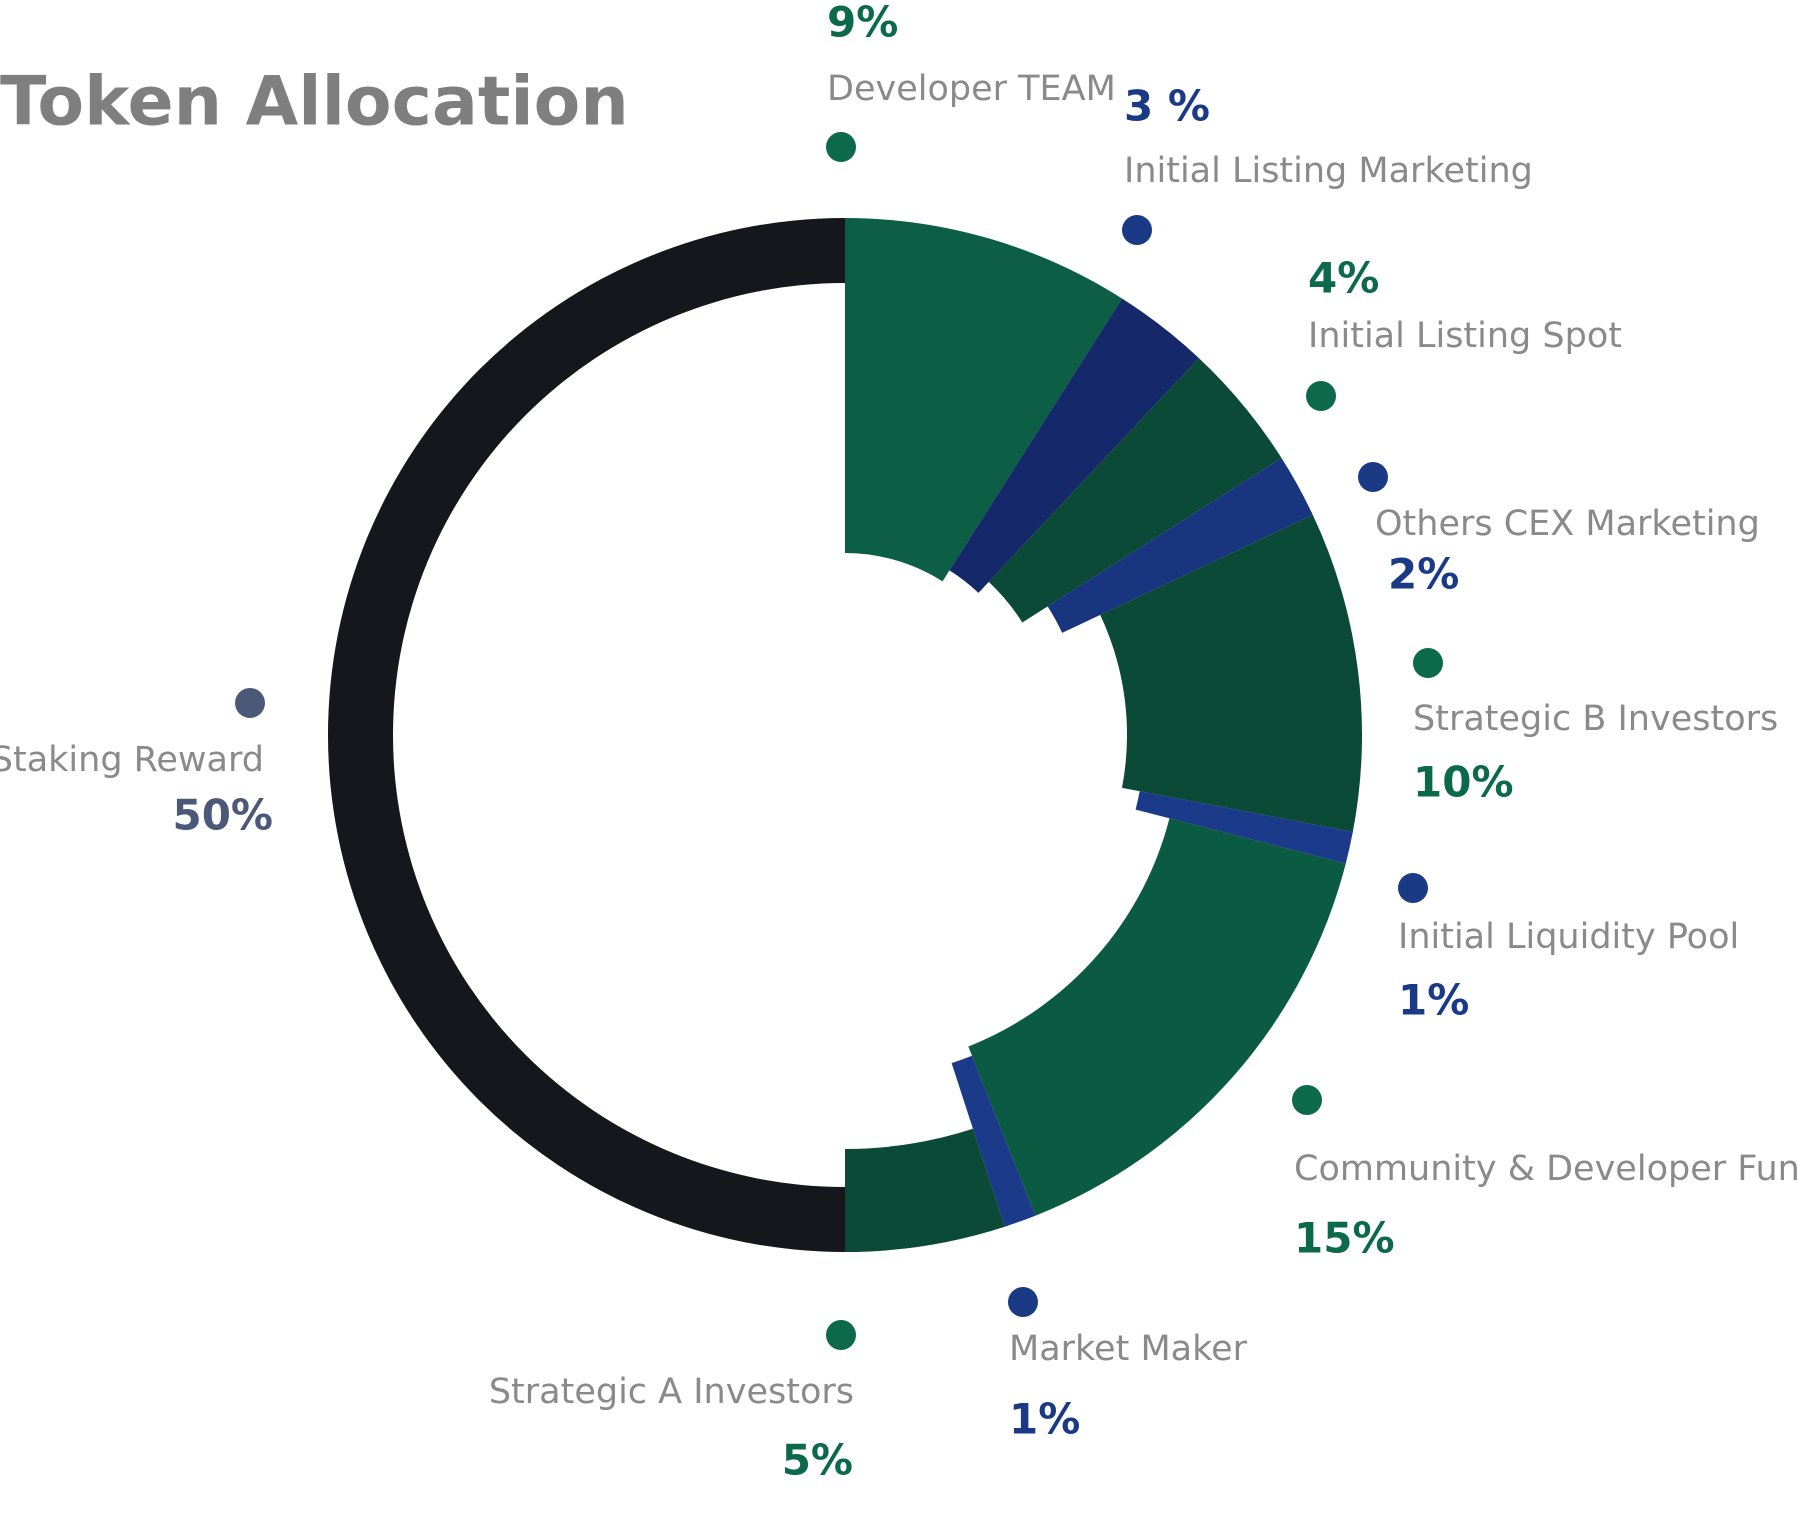 The height and width of the screenshot is (1515, 1801). I want to click on segment-name: Staking Reward, so click(132, 760).